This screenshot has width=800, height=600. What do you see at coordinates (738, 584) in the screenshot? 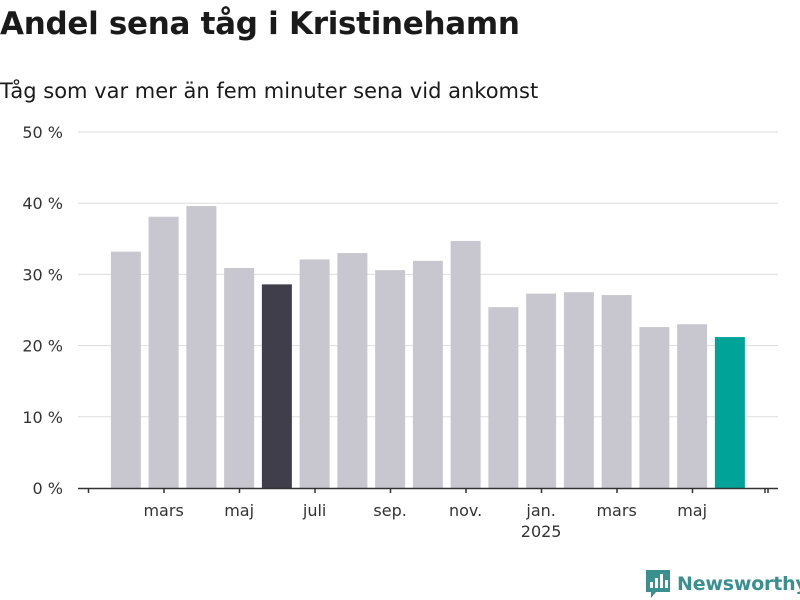
I see `brand-name: Newsworthy` at bounding box center [738, 584].